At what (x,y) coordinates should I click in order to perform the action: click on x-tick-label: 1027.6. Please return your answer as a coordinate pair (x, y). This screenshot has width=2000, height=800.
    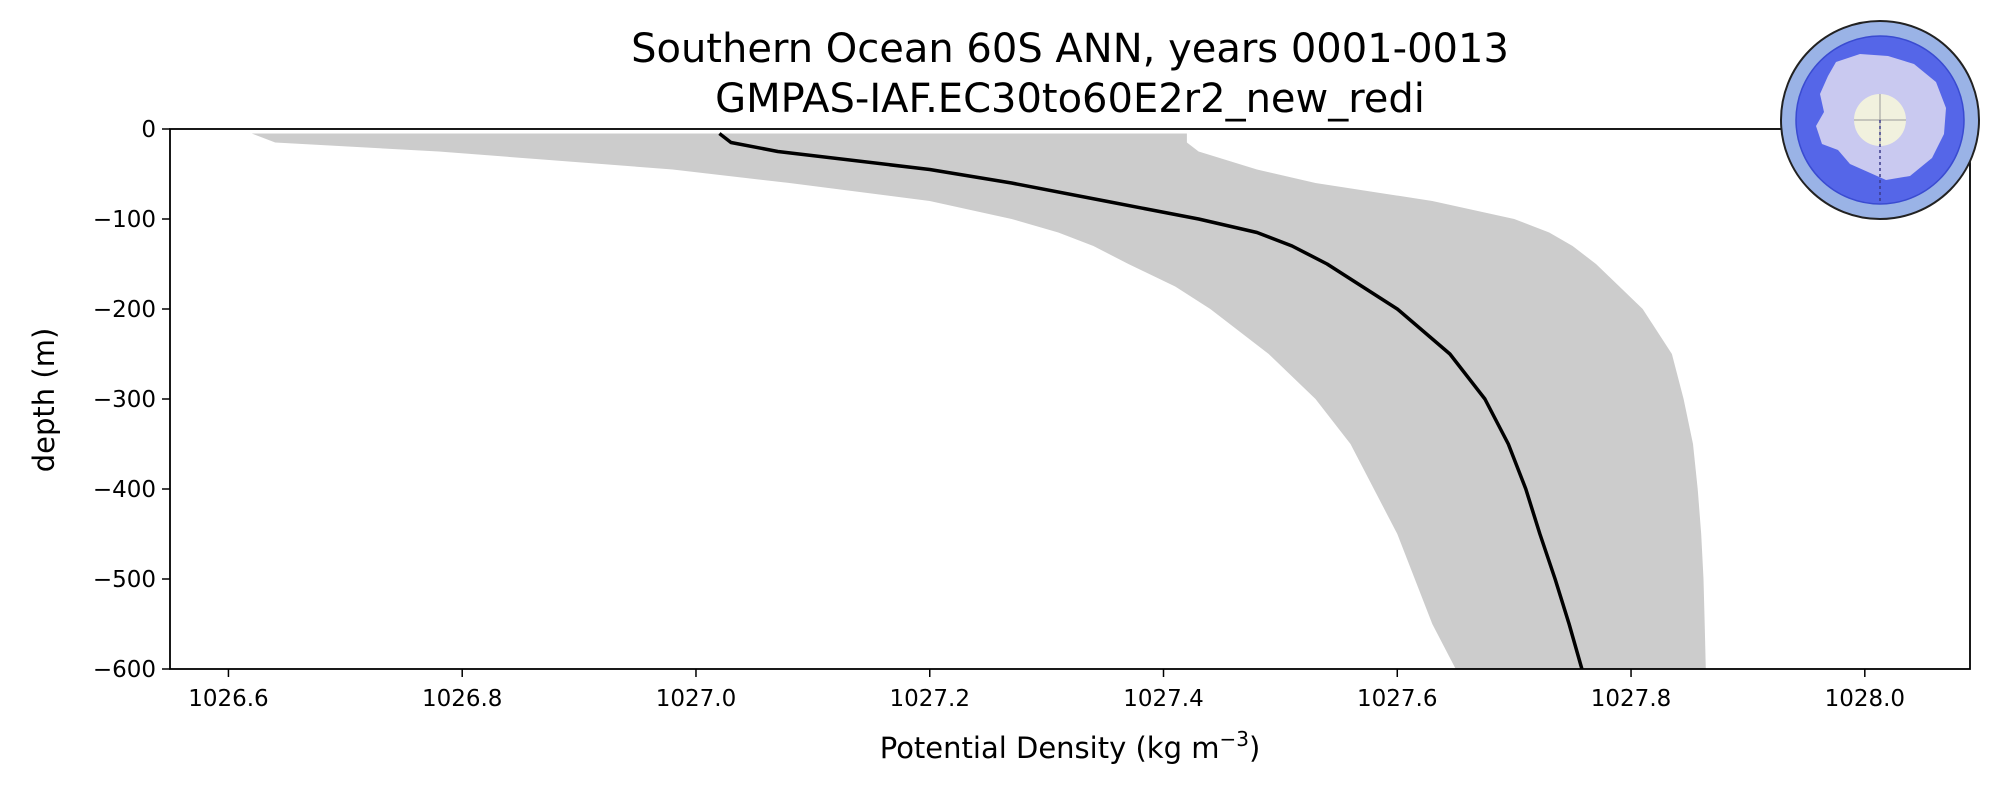
    Looking at the image, I should click on (1397, 699).